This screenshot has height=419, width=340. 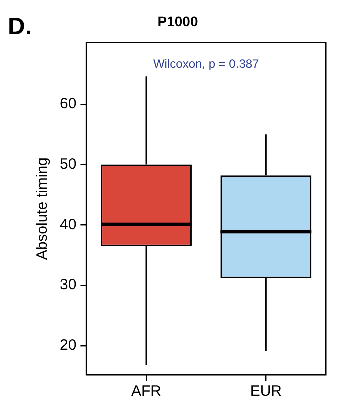 What do you see at coordinates (178, 21) in the screenshot?
I see `chart-title: P1000` at bounding box center [178, 21].